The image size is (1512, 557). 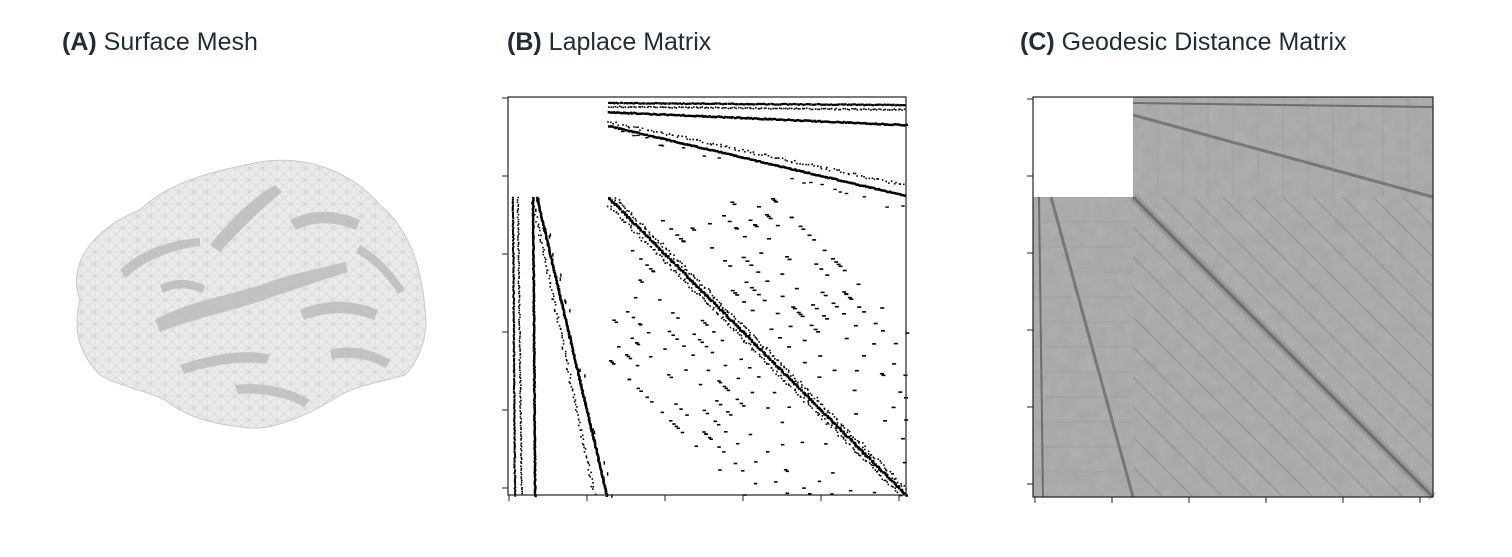 I want to click on panel-c-letter: (C), so click(x=1037, y=42).